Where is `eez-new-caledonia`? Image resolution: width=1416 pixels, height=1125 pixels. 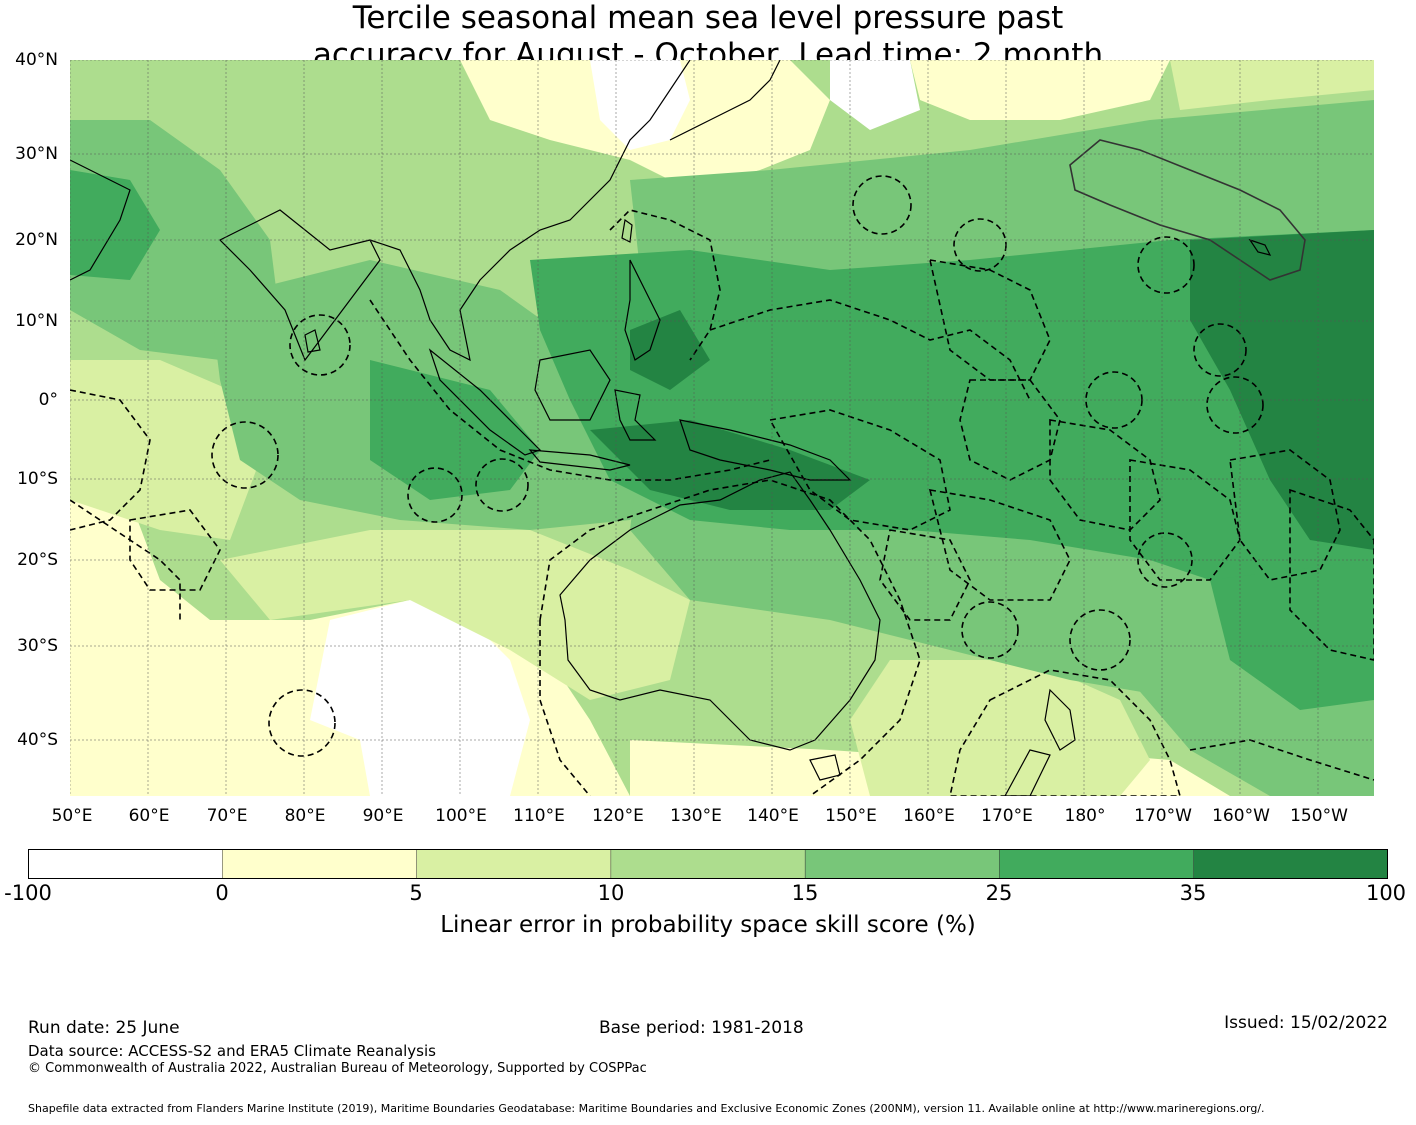
eez-new-caledonia is located at coordinates (925, 575).